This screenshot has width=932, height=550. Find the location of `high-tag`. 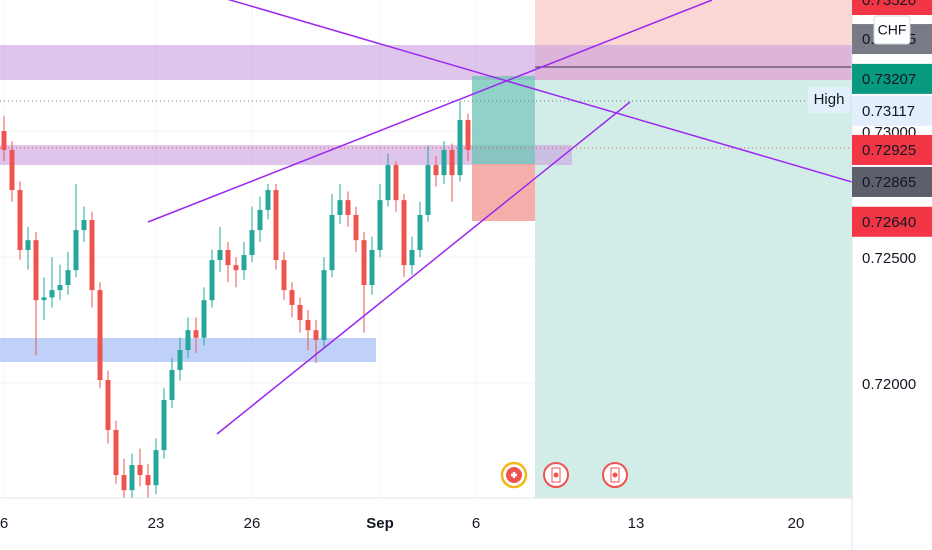

high-tag is located at coordinates (829, 100).